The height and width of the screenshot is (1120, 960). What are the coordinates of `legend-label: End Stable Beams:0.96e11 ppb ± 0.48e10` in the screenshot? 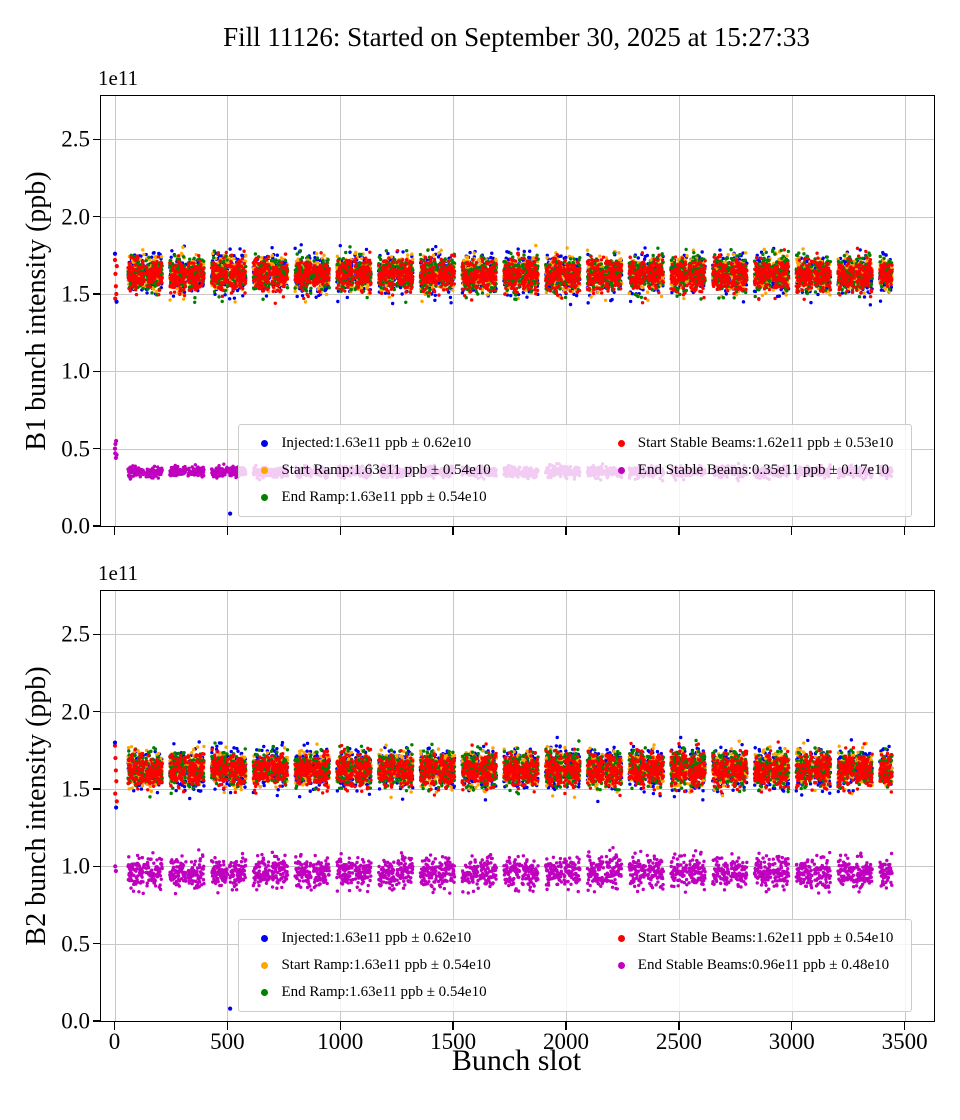 It's located at (763, 965).